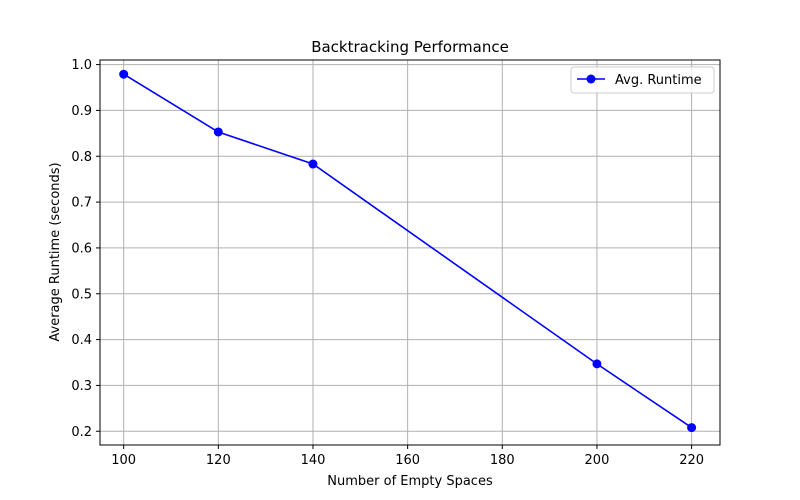 The image size is (800, 500). I want to click on x-tick-label: 160, so click(407, 460).